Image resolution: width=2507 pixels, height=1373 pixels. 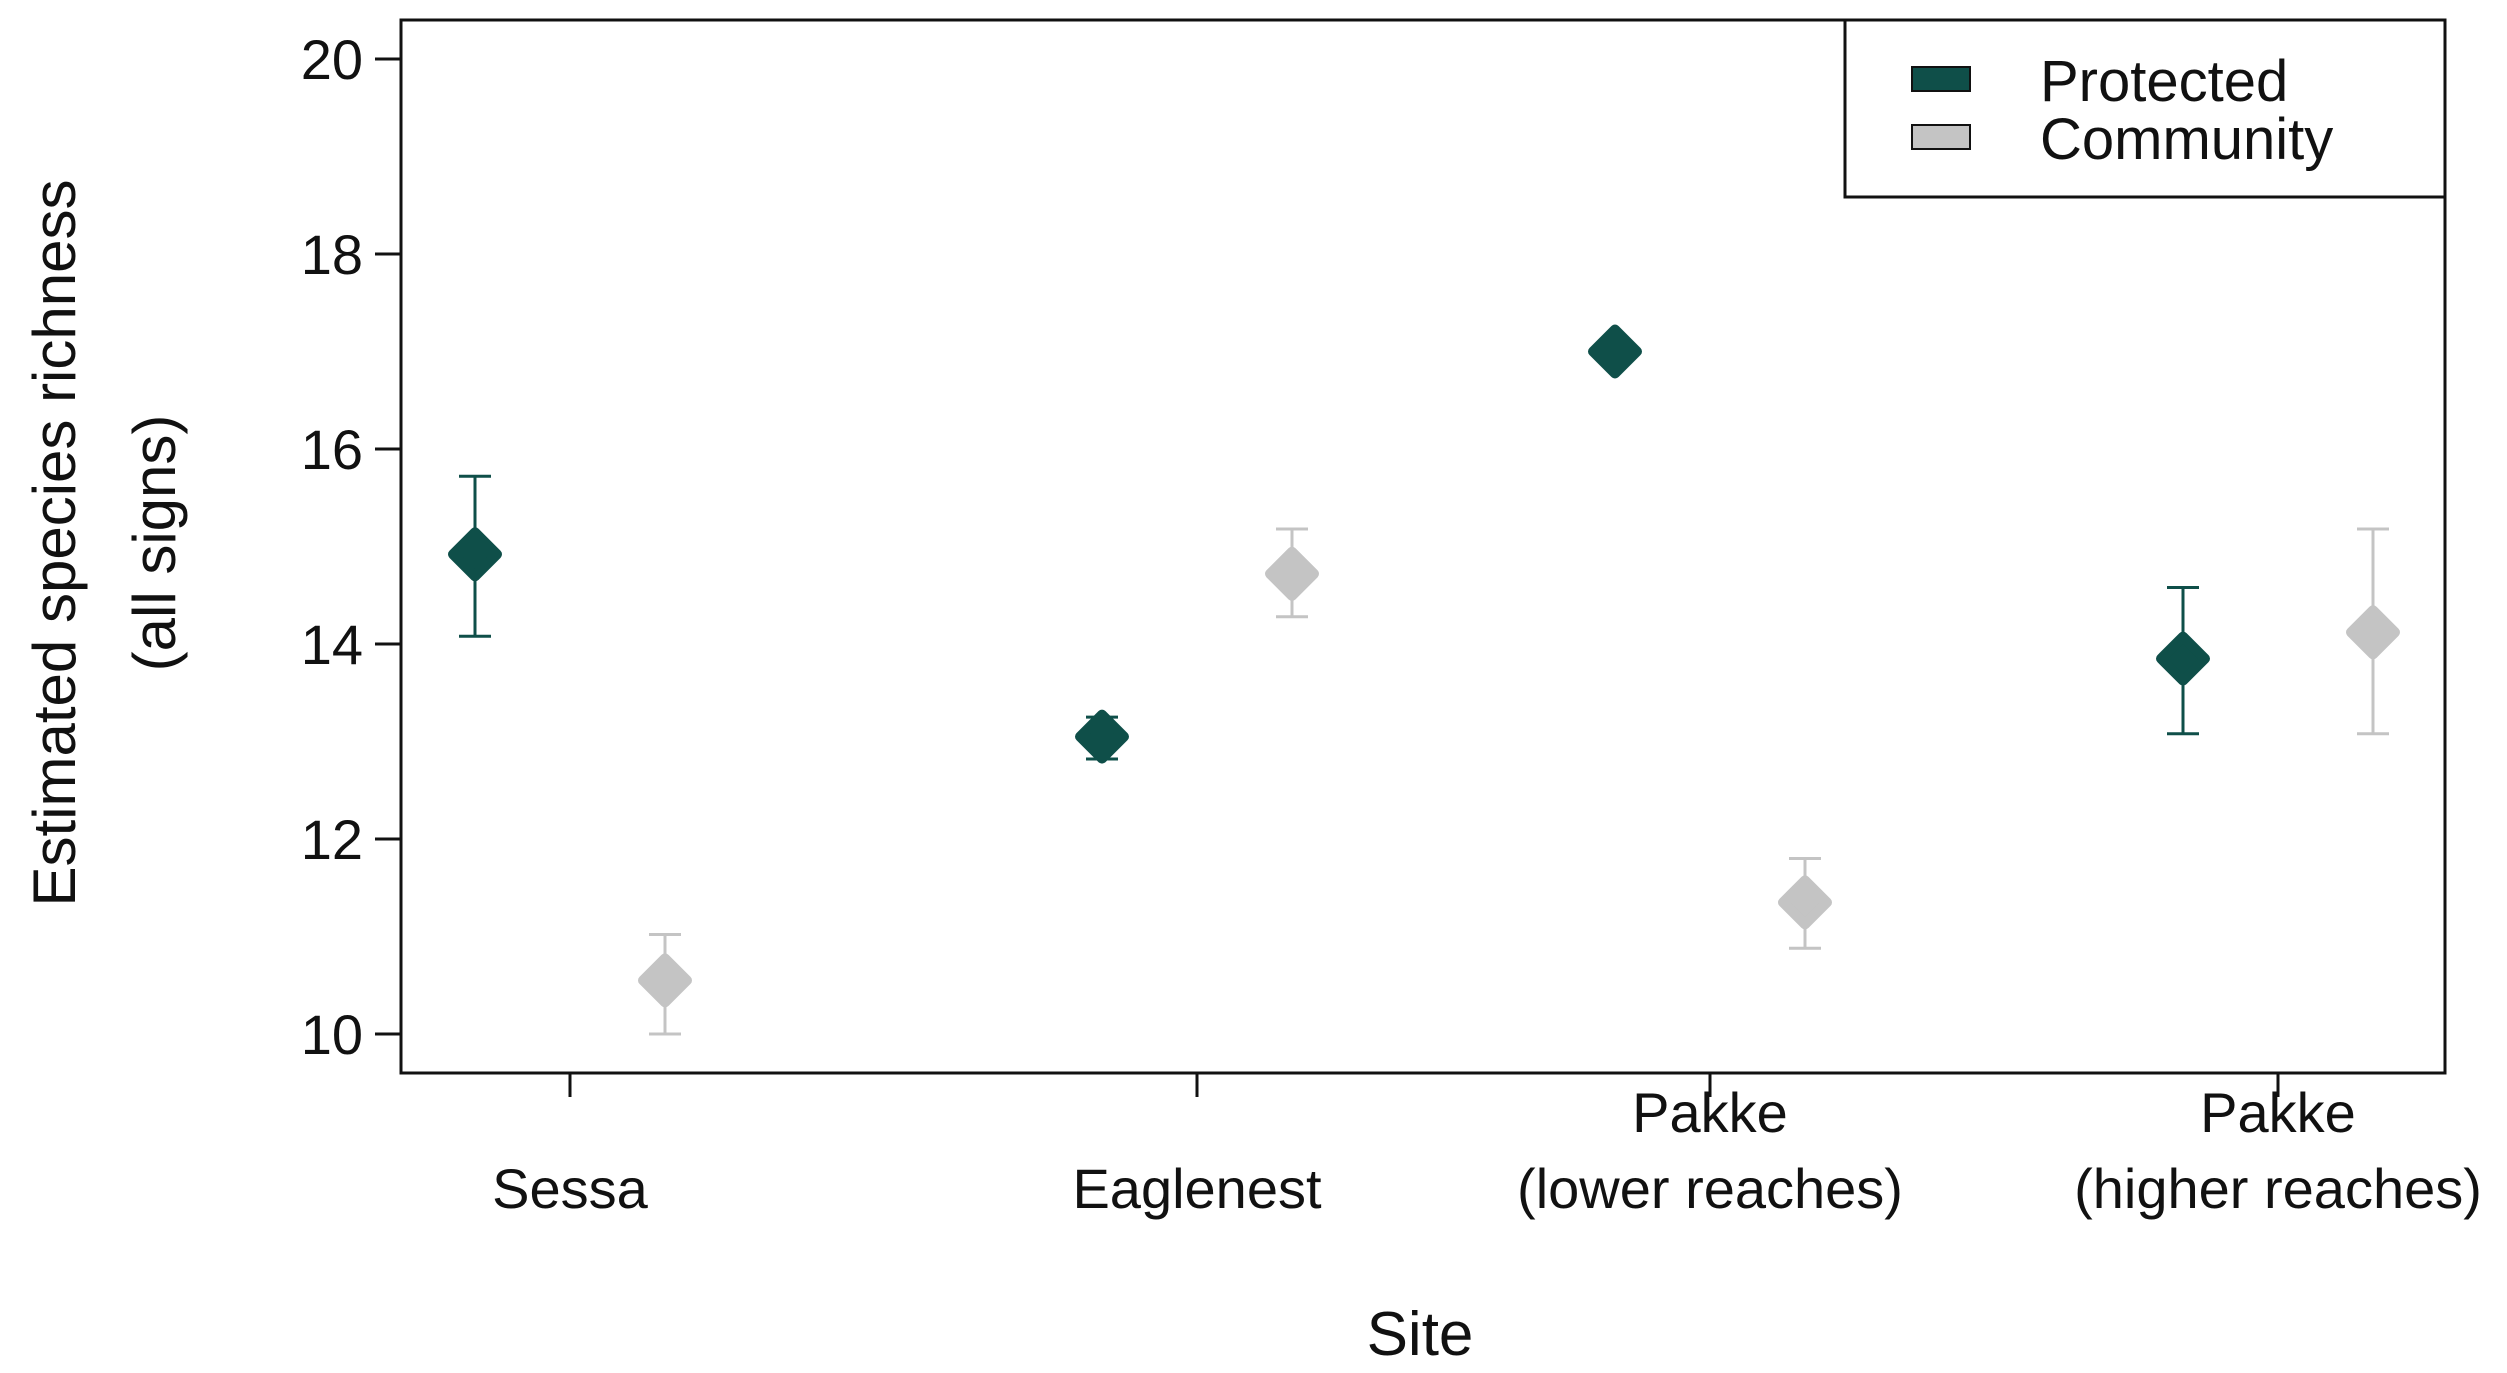 I want to click on x-tick-label-pakke-higher-reaches-line-1: Pakke, so click(x=2278, y=1112).